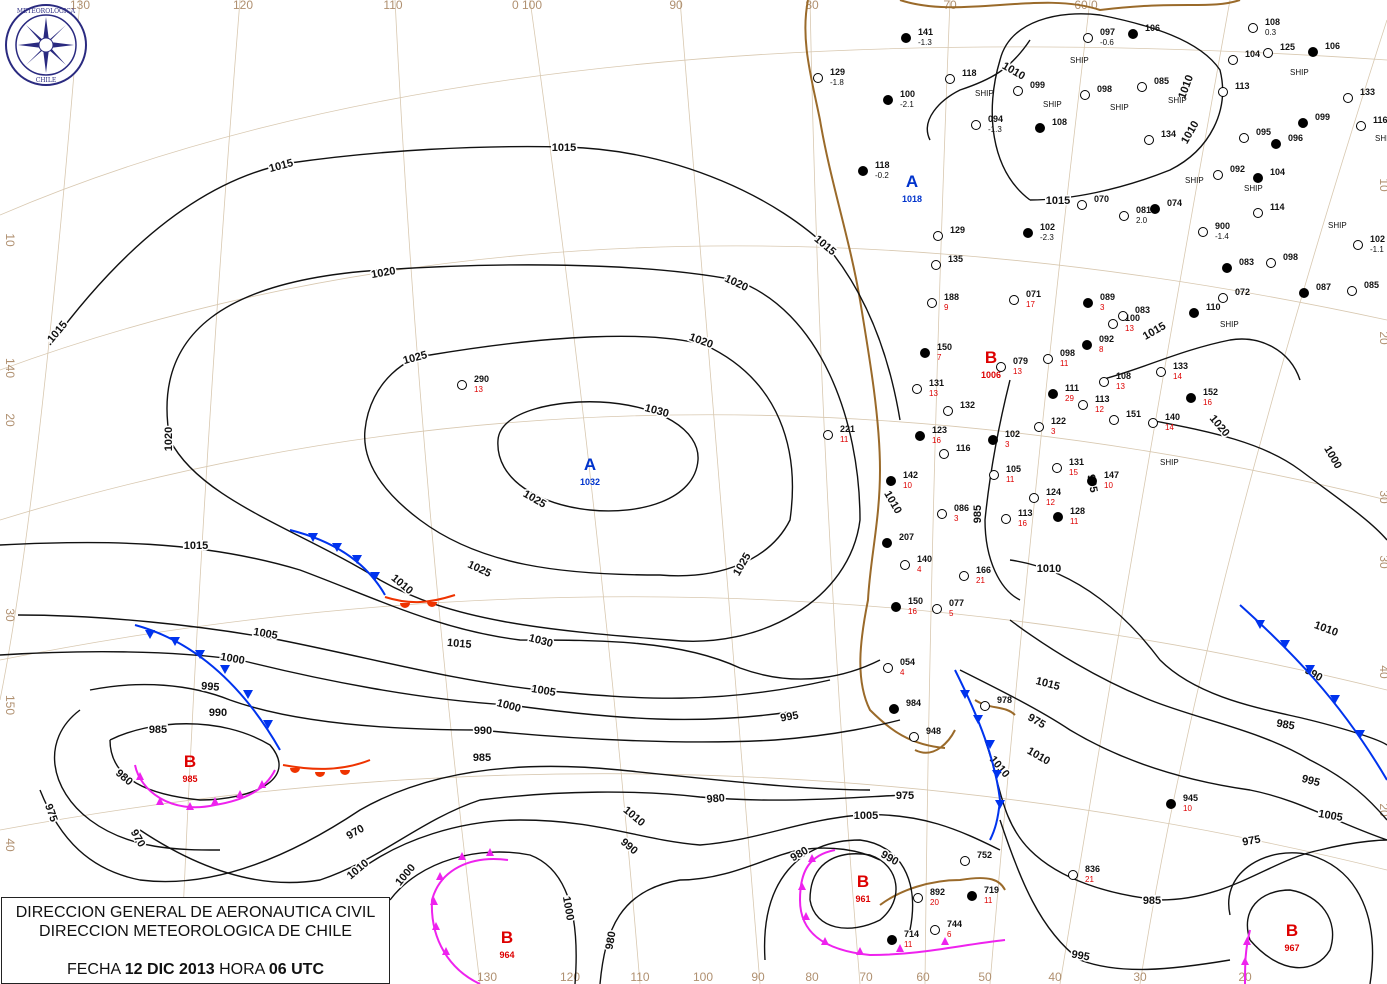 Image resolution: width=1387 pixels, height=984 pixels. I want to click on ship-label: SHIP, so click(1177, 100).